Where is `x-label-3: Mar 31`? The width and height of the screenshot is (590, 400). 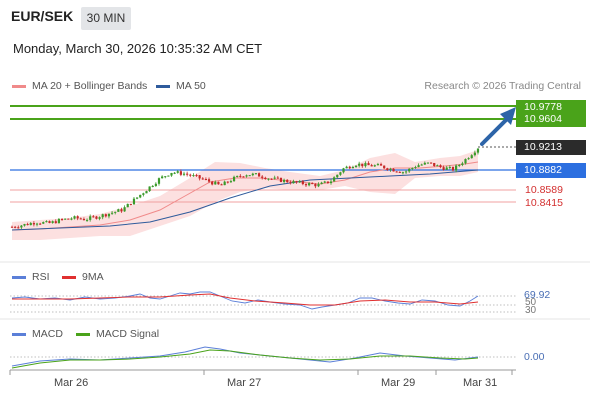
x-label-3: Mar 31 is located at coordinates (480, 383).